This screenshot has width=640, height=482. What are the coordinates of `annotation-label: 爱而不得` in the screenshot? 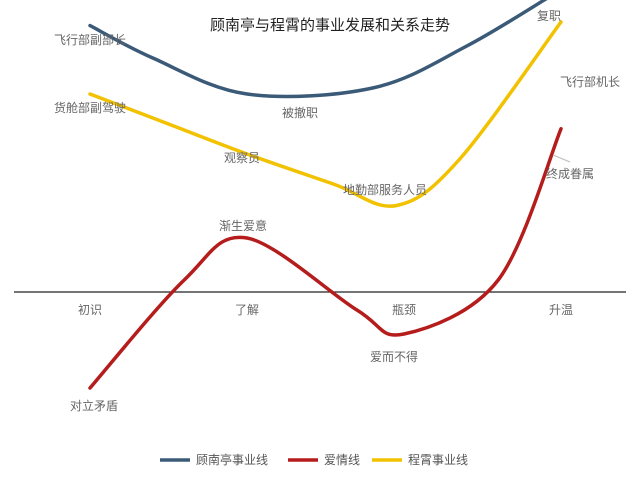 It's located at (394, 356).